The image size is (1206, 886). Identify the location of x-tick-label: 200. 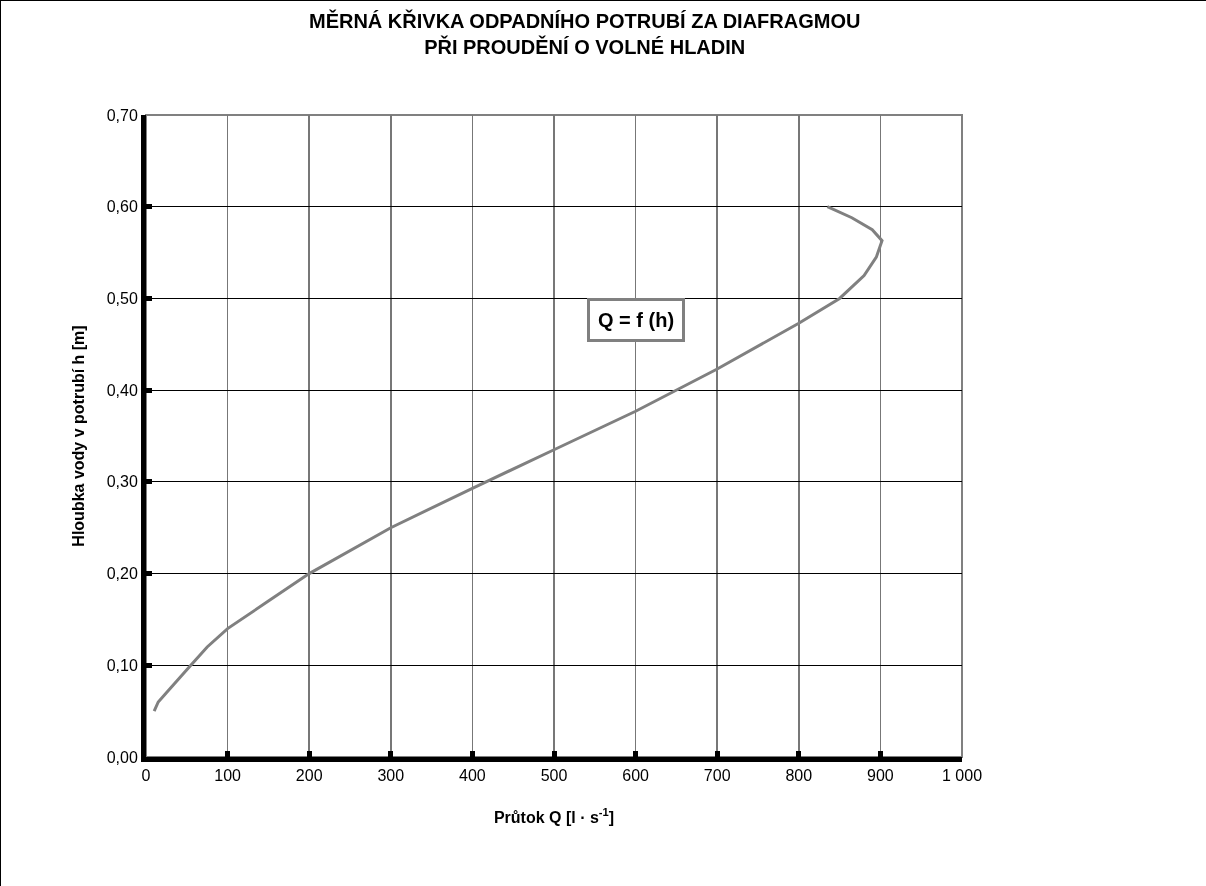
(309, 776).